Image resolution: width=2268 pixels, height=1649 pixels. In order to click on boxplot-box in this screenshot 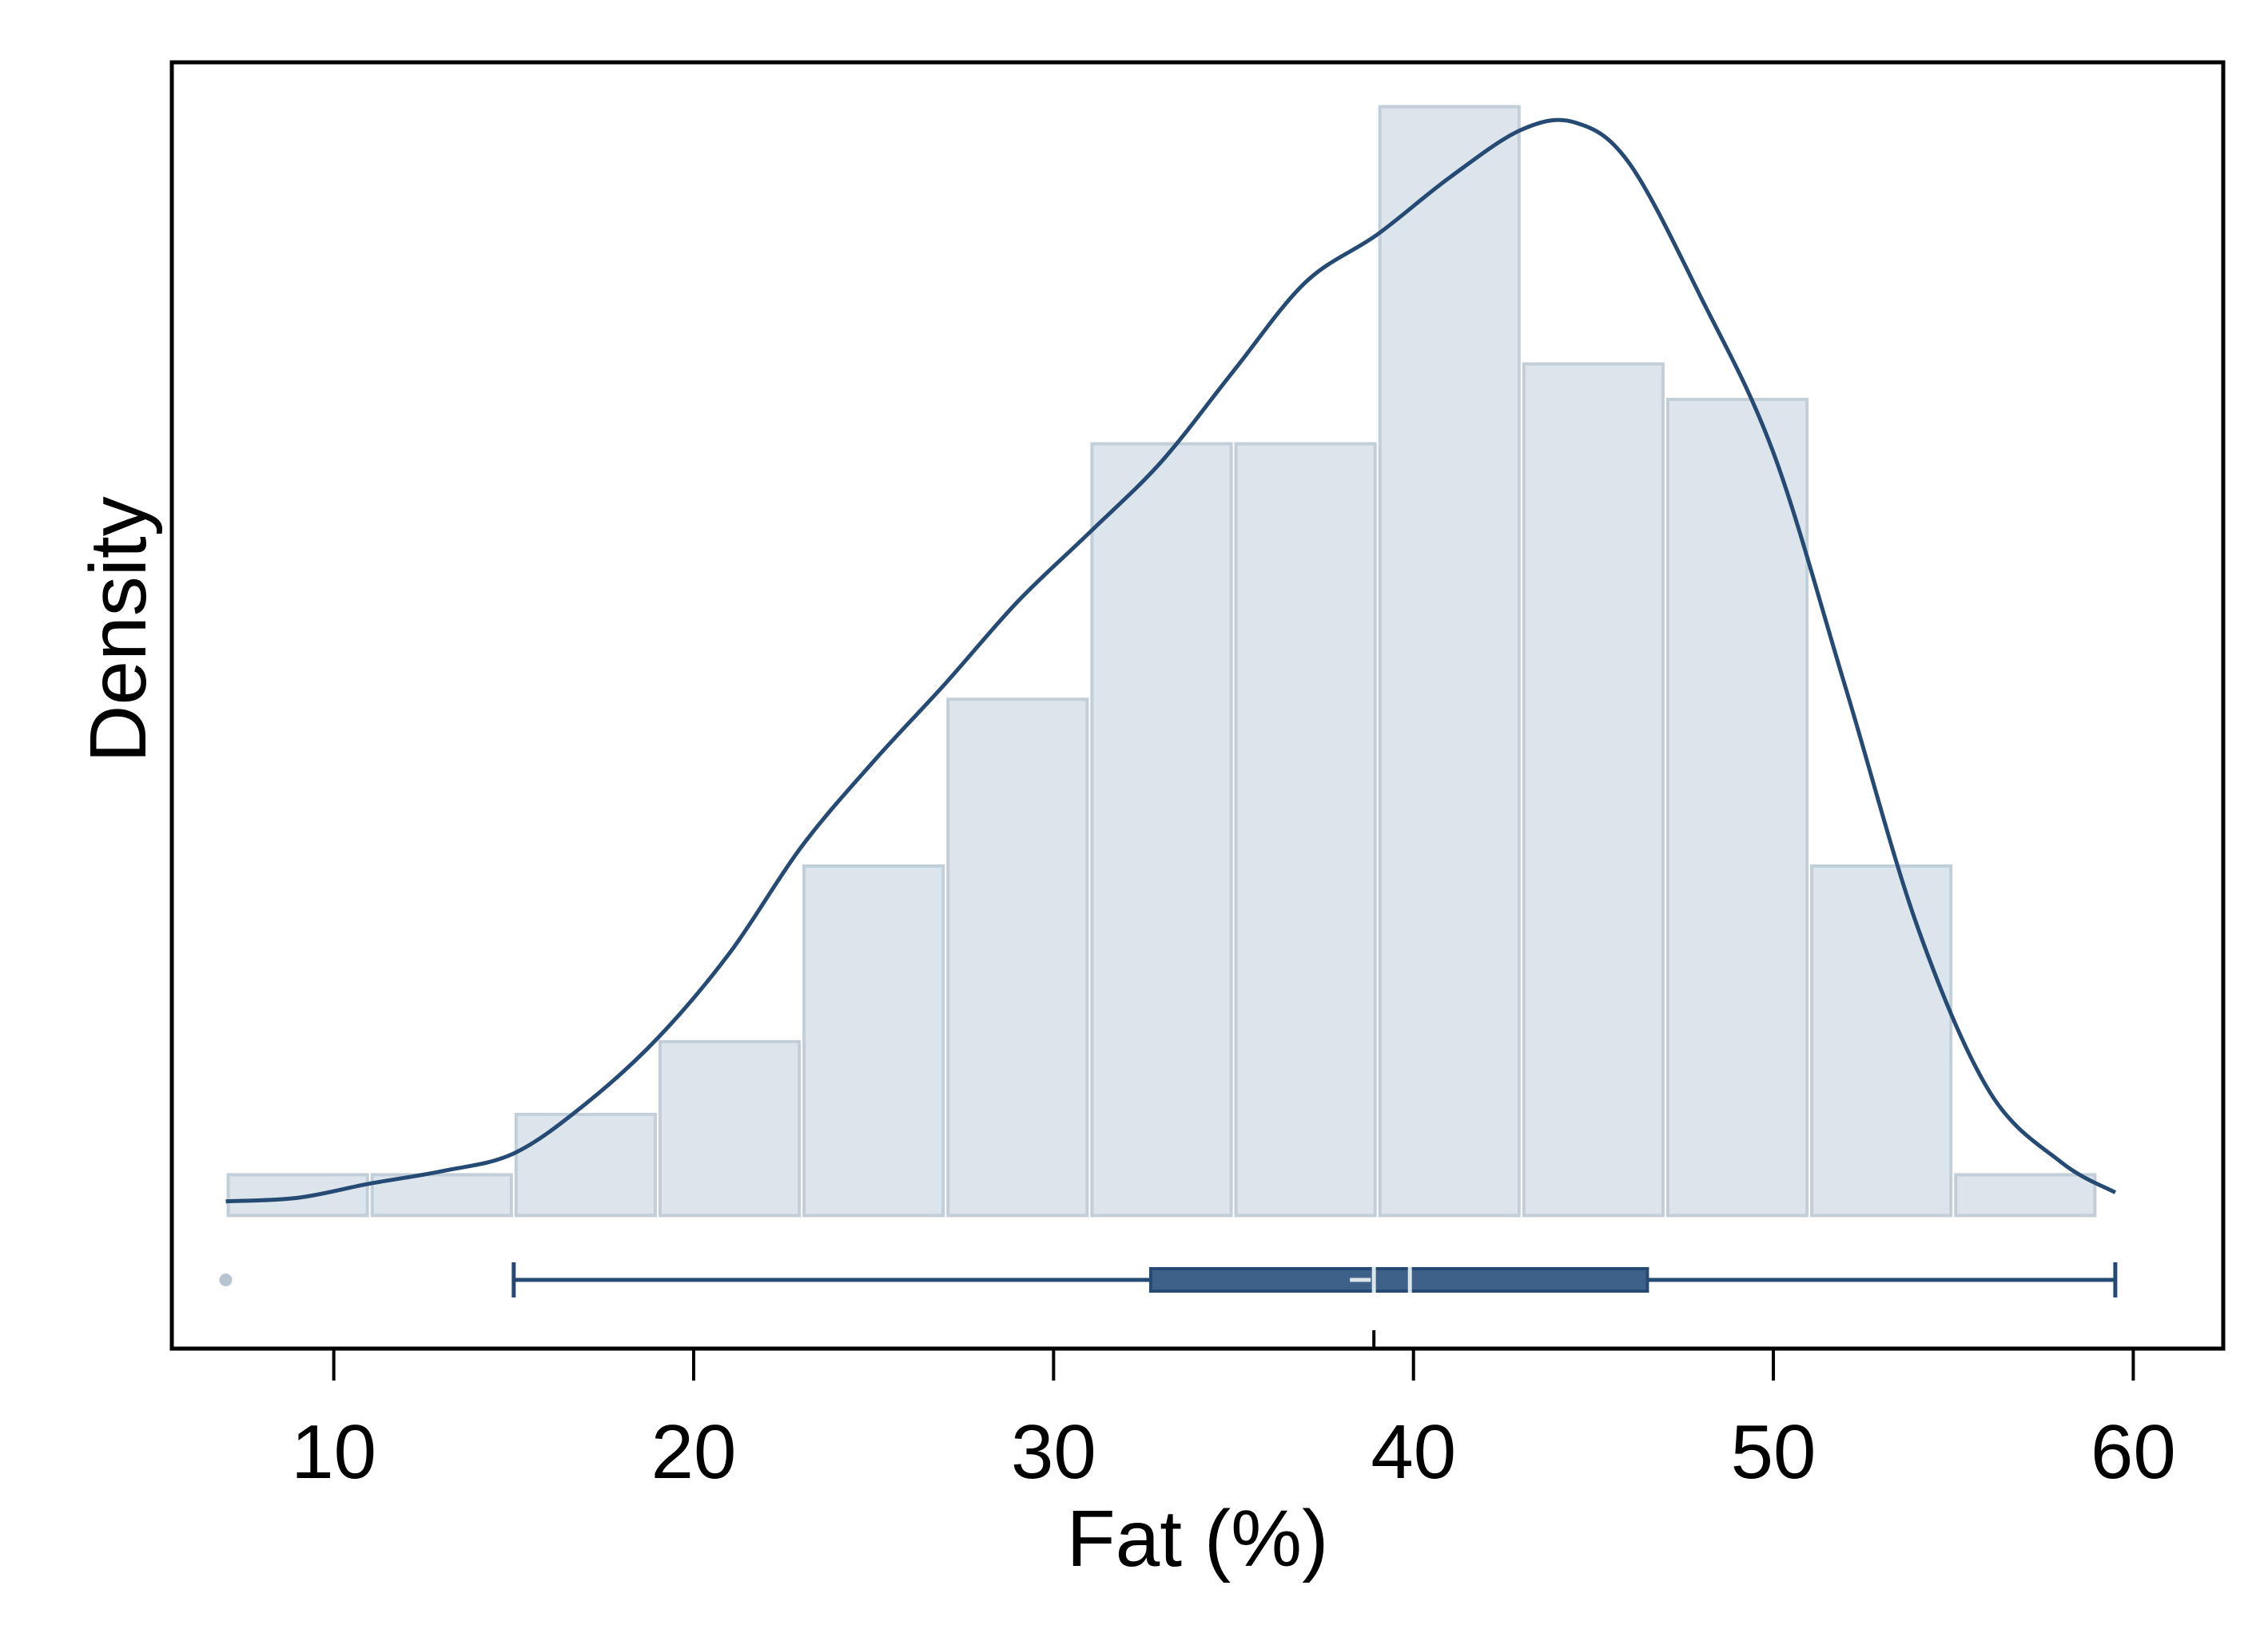, I will do `click(1398, 1280)`.